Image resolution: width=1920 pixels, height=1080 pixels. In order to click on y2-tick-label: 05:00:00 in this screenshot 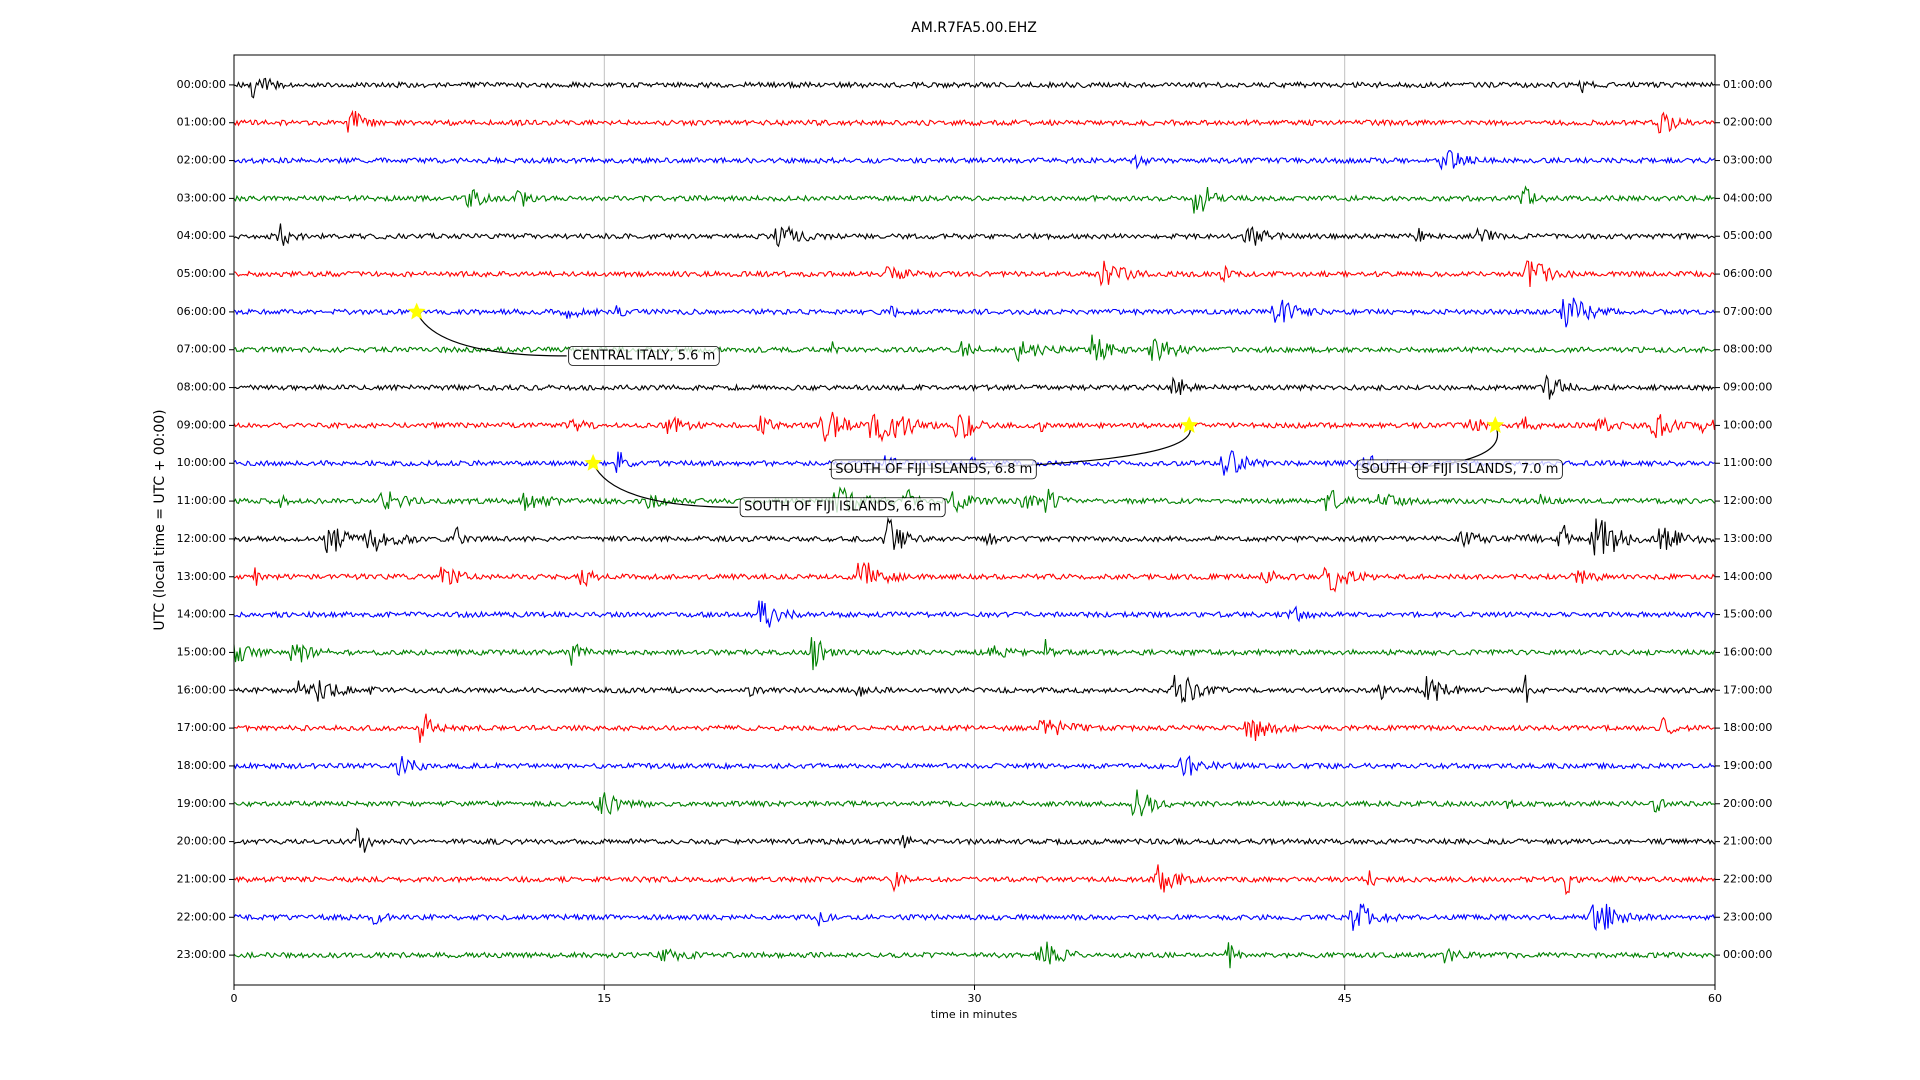, I will do `click(1747, 235)`.